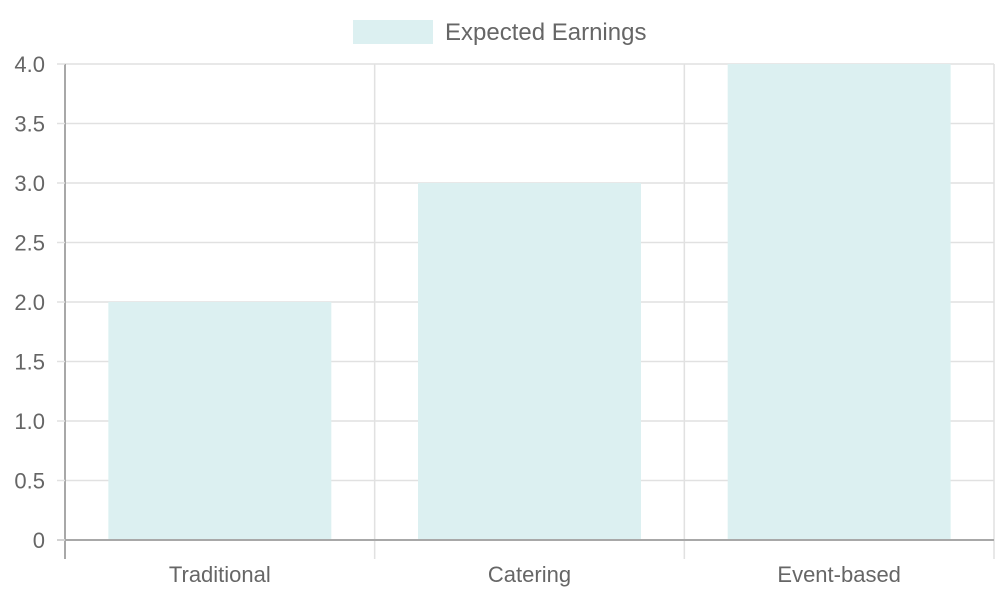 This screenshot has width=1000, height=605. I want to click on bar-traditional, so click(220, 421).